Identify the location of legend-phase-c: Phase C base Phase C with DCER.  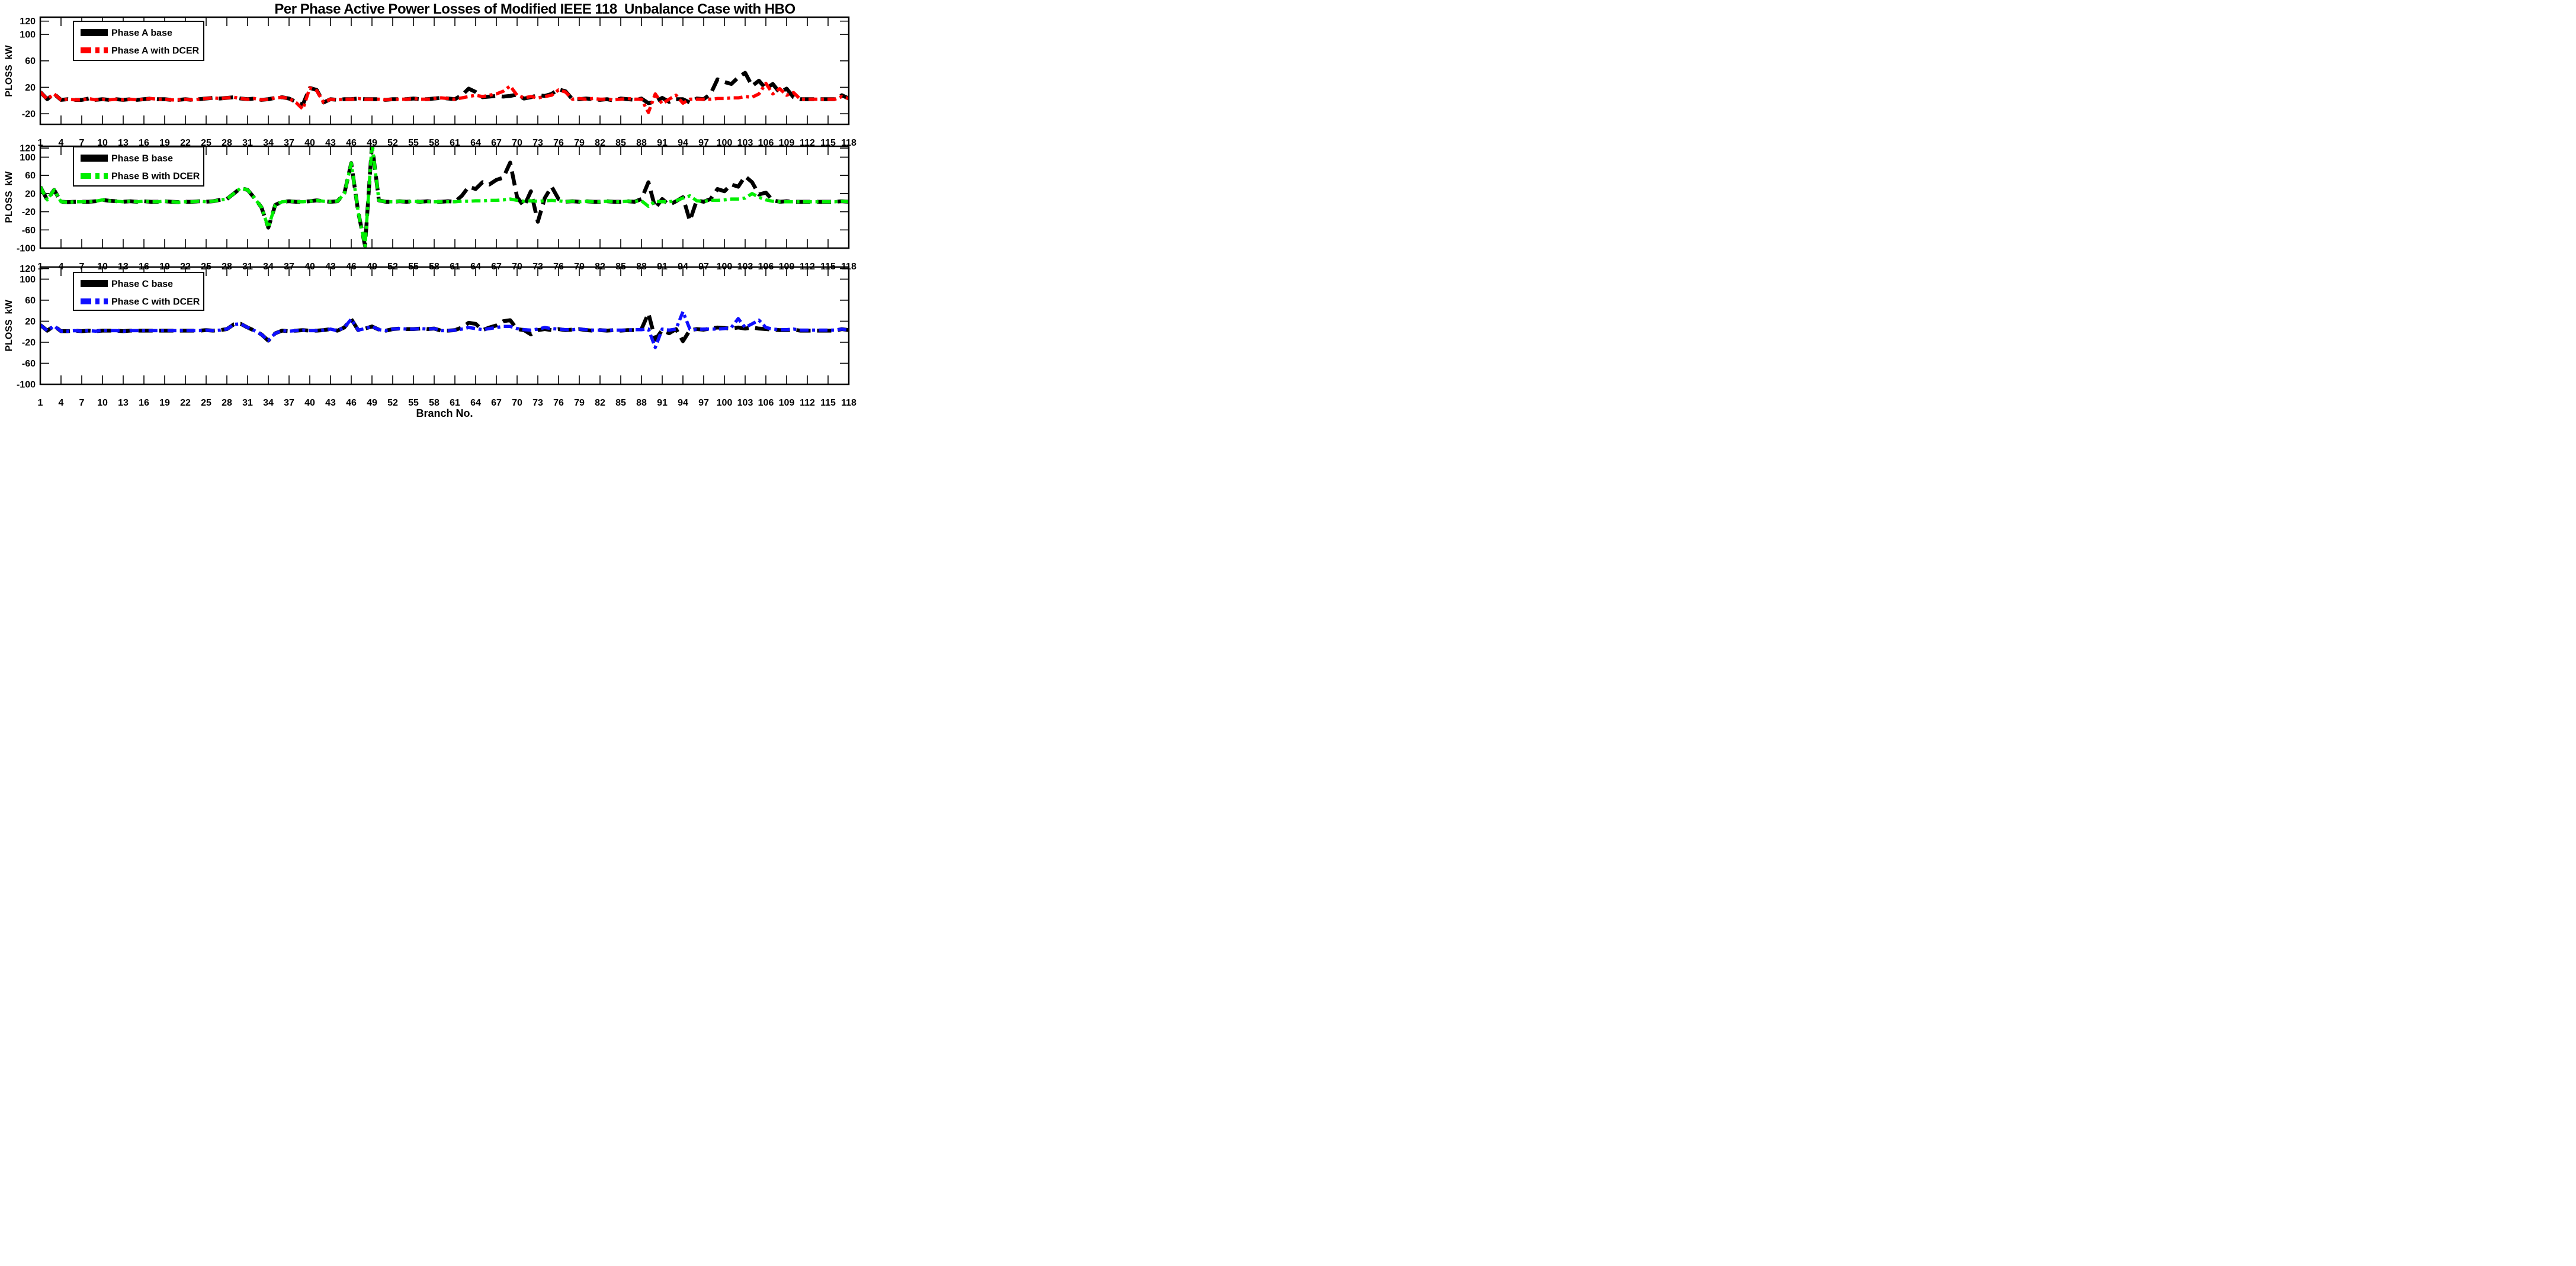
(138, 291).